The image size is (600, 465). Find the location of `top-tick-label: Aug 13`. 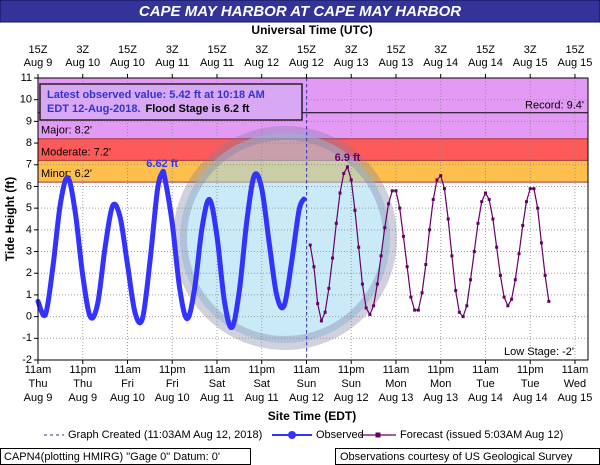

top-tick-label: Aug 13 is located at coordinates (396, 63).